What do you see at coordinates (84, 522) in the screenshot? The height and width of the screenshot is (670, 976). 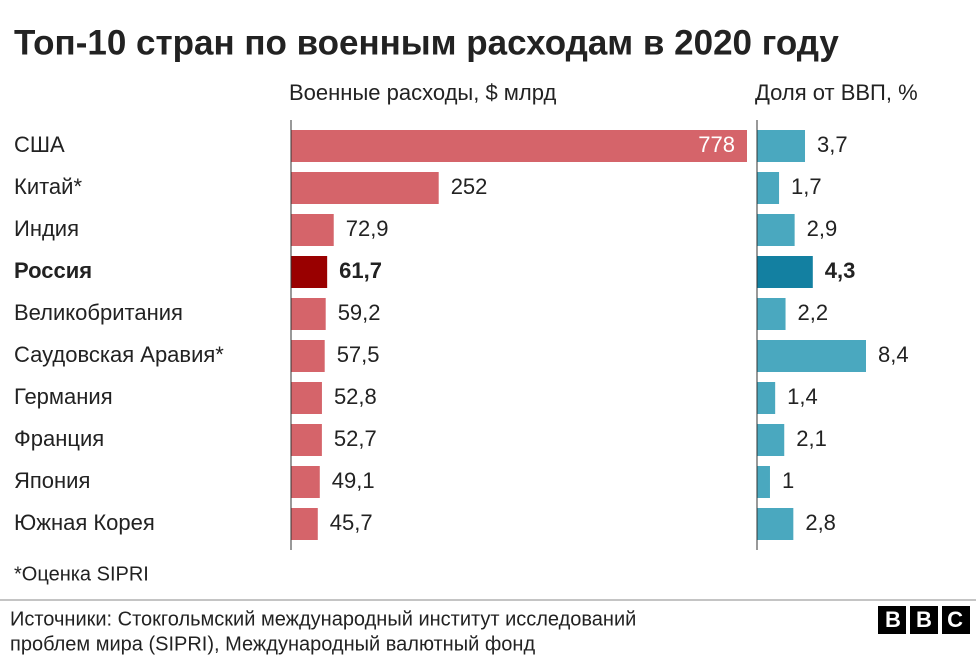 I see `category-label: Южная Корея` at bounding box center [84, 522].